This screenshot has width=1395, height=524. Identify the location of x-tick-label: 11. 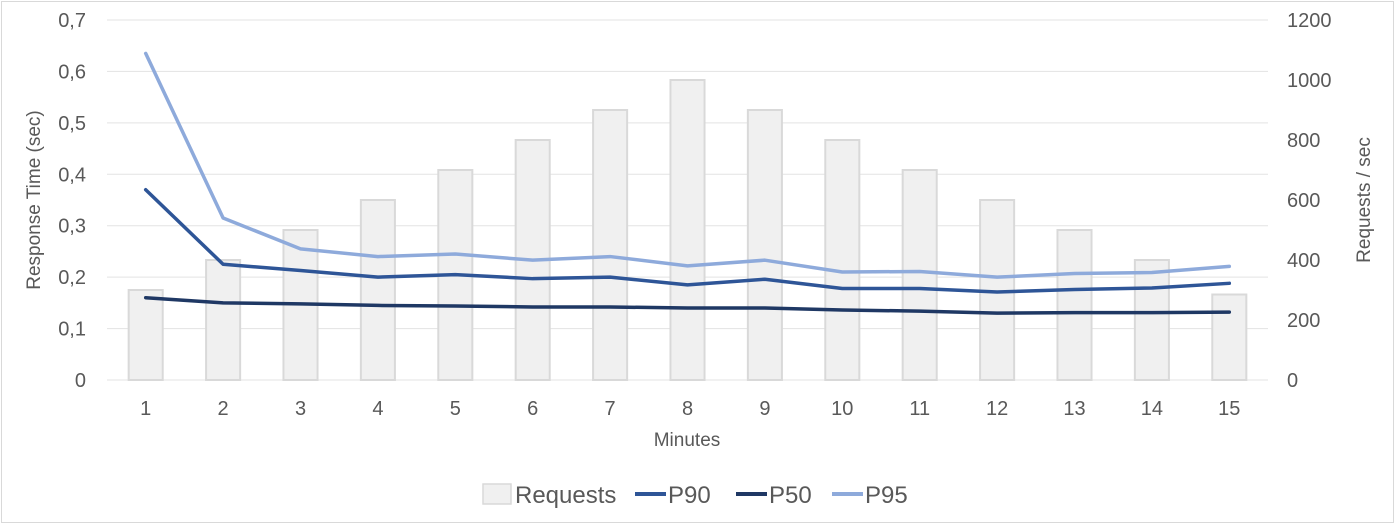
(919, 409).